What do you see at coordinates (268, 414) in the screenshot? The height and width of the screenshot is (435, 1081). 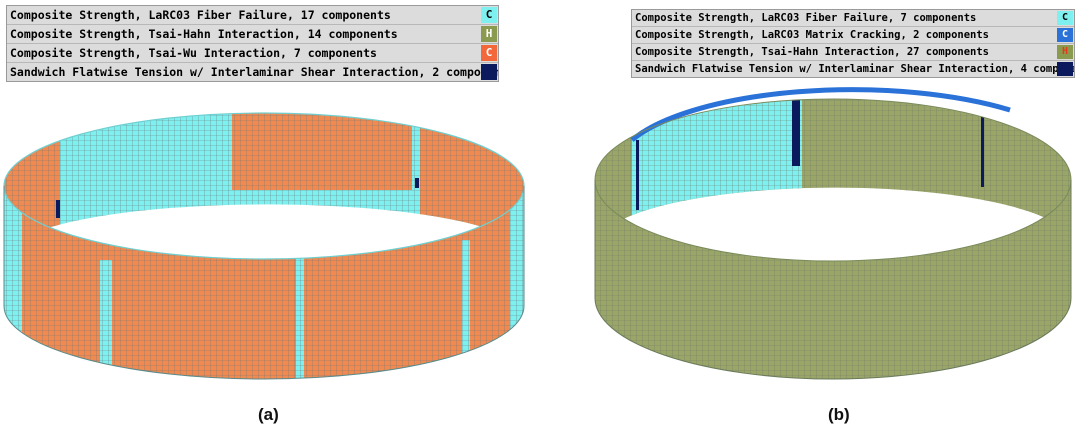 I see `caption: (a)` at bounding box center [268, 414].